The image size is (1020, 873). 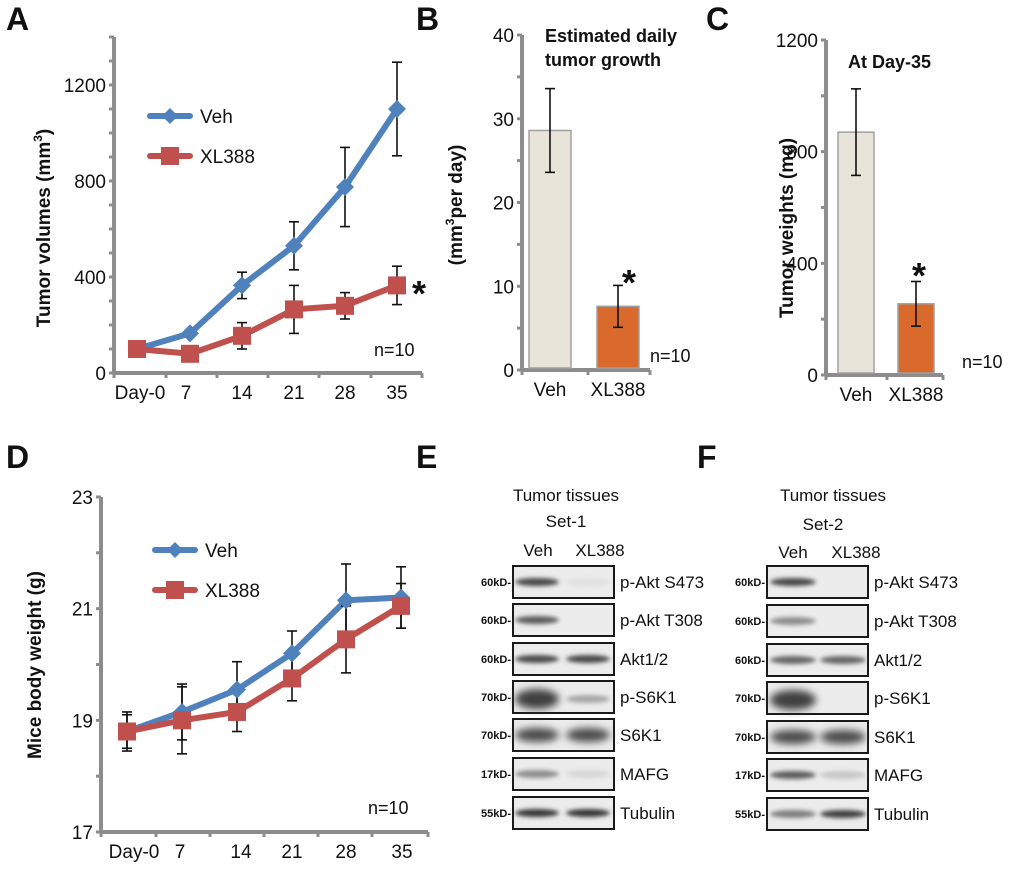 I want to click on panel-f-mw-marker: 70kD-, so click(x=750, y=738).